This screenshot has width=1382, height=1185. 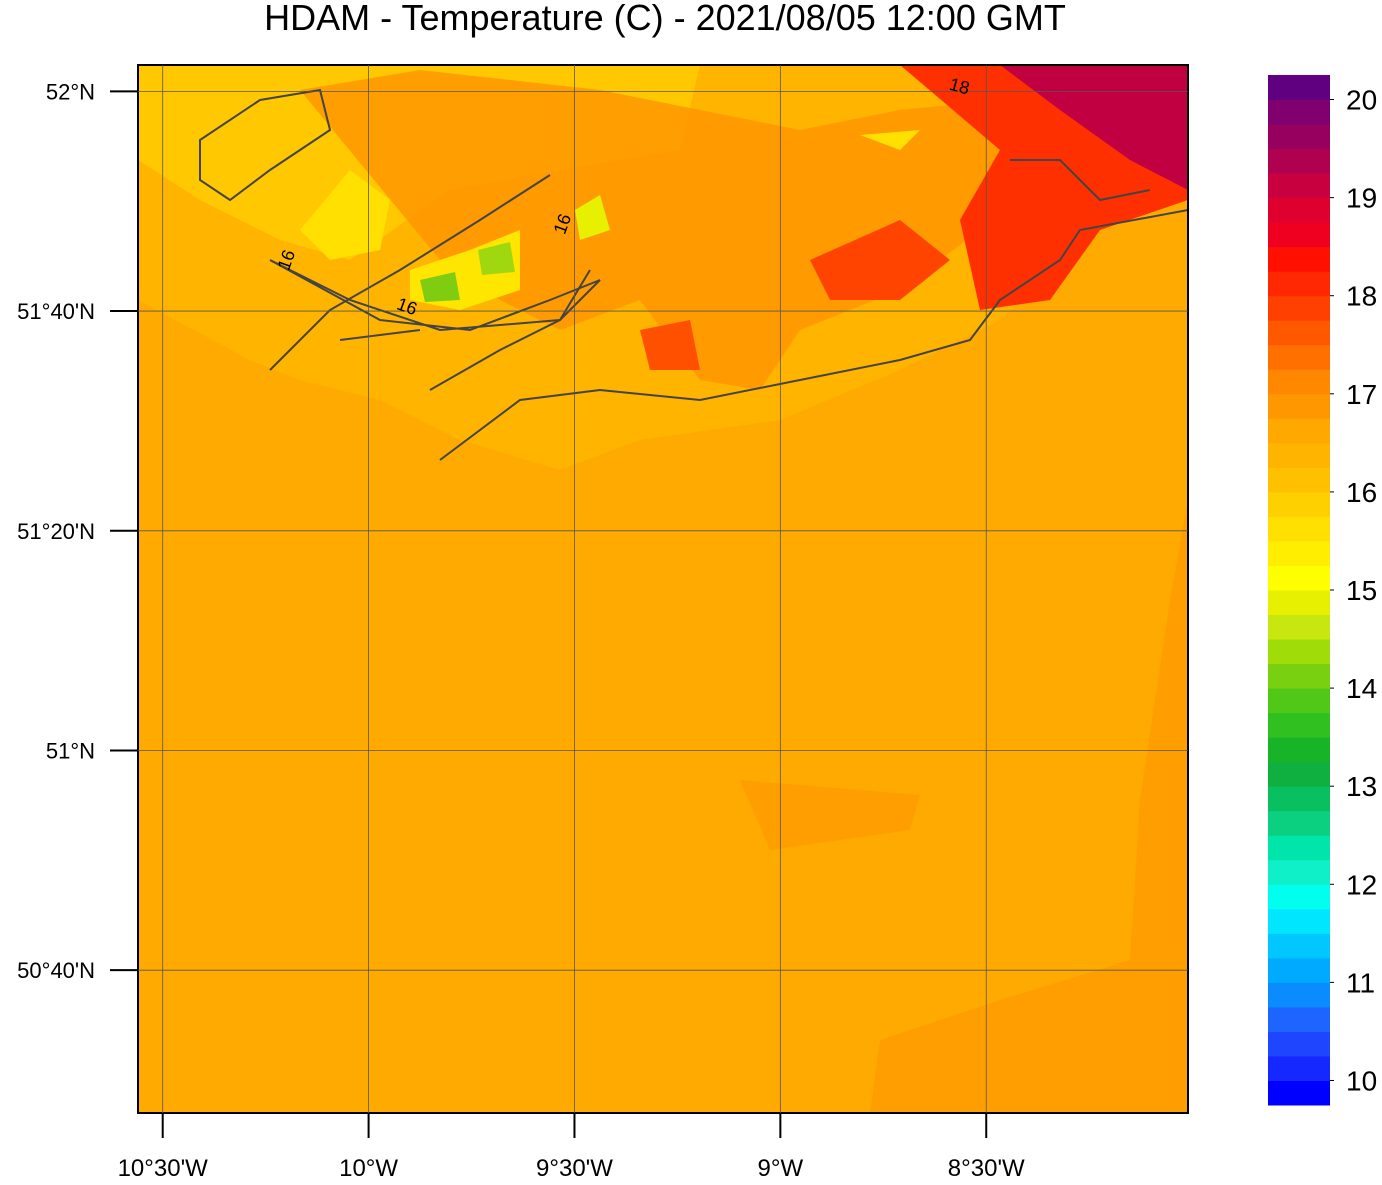 I want to click on colorbar-label: 13, so click(x=1361, y=786).